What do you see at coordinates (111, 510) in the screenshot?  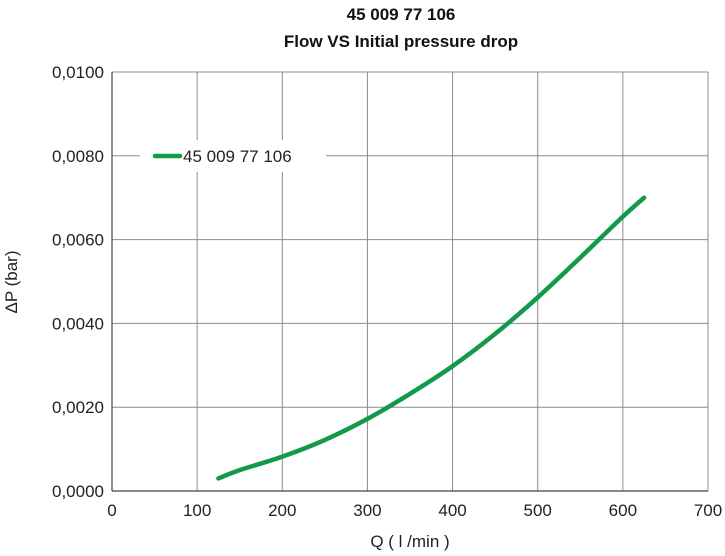 I see `x-tick-label: 0` at bounding box center [111, 510].